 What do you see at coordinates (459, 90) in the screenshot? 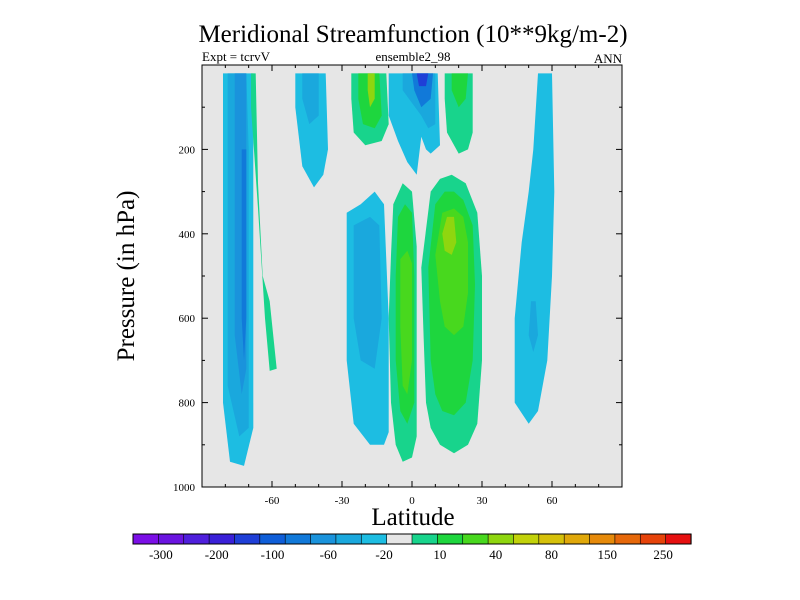
I see `nh-upper-green-contour` at bounding box center [459, 90].